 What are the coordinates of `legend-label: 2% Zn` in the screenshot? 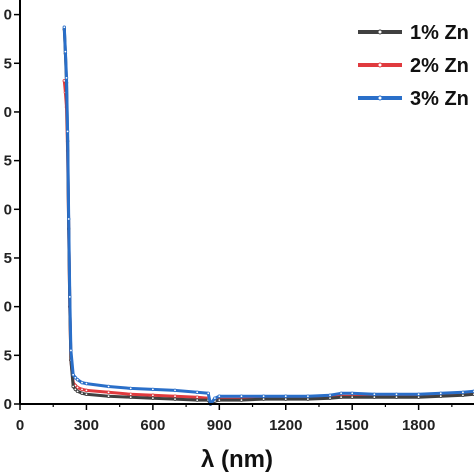 It's located at (439, 66).